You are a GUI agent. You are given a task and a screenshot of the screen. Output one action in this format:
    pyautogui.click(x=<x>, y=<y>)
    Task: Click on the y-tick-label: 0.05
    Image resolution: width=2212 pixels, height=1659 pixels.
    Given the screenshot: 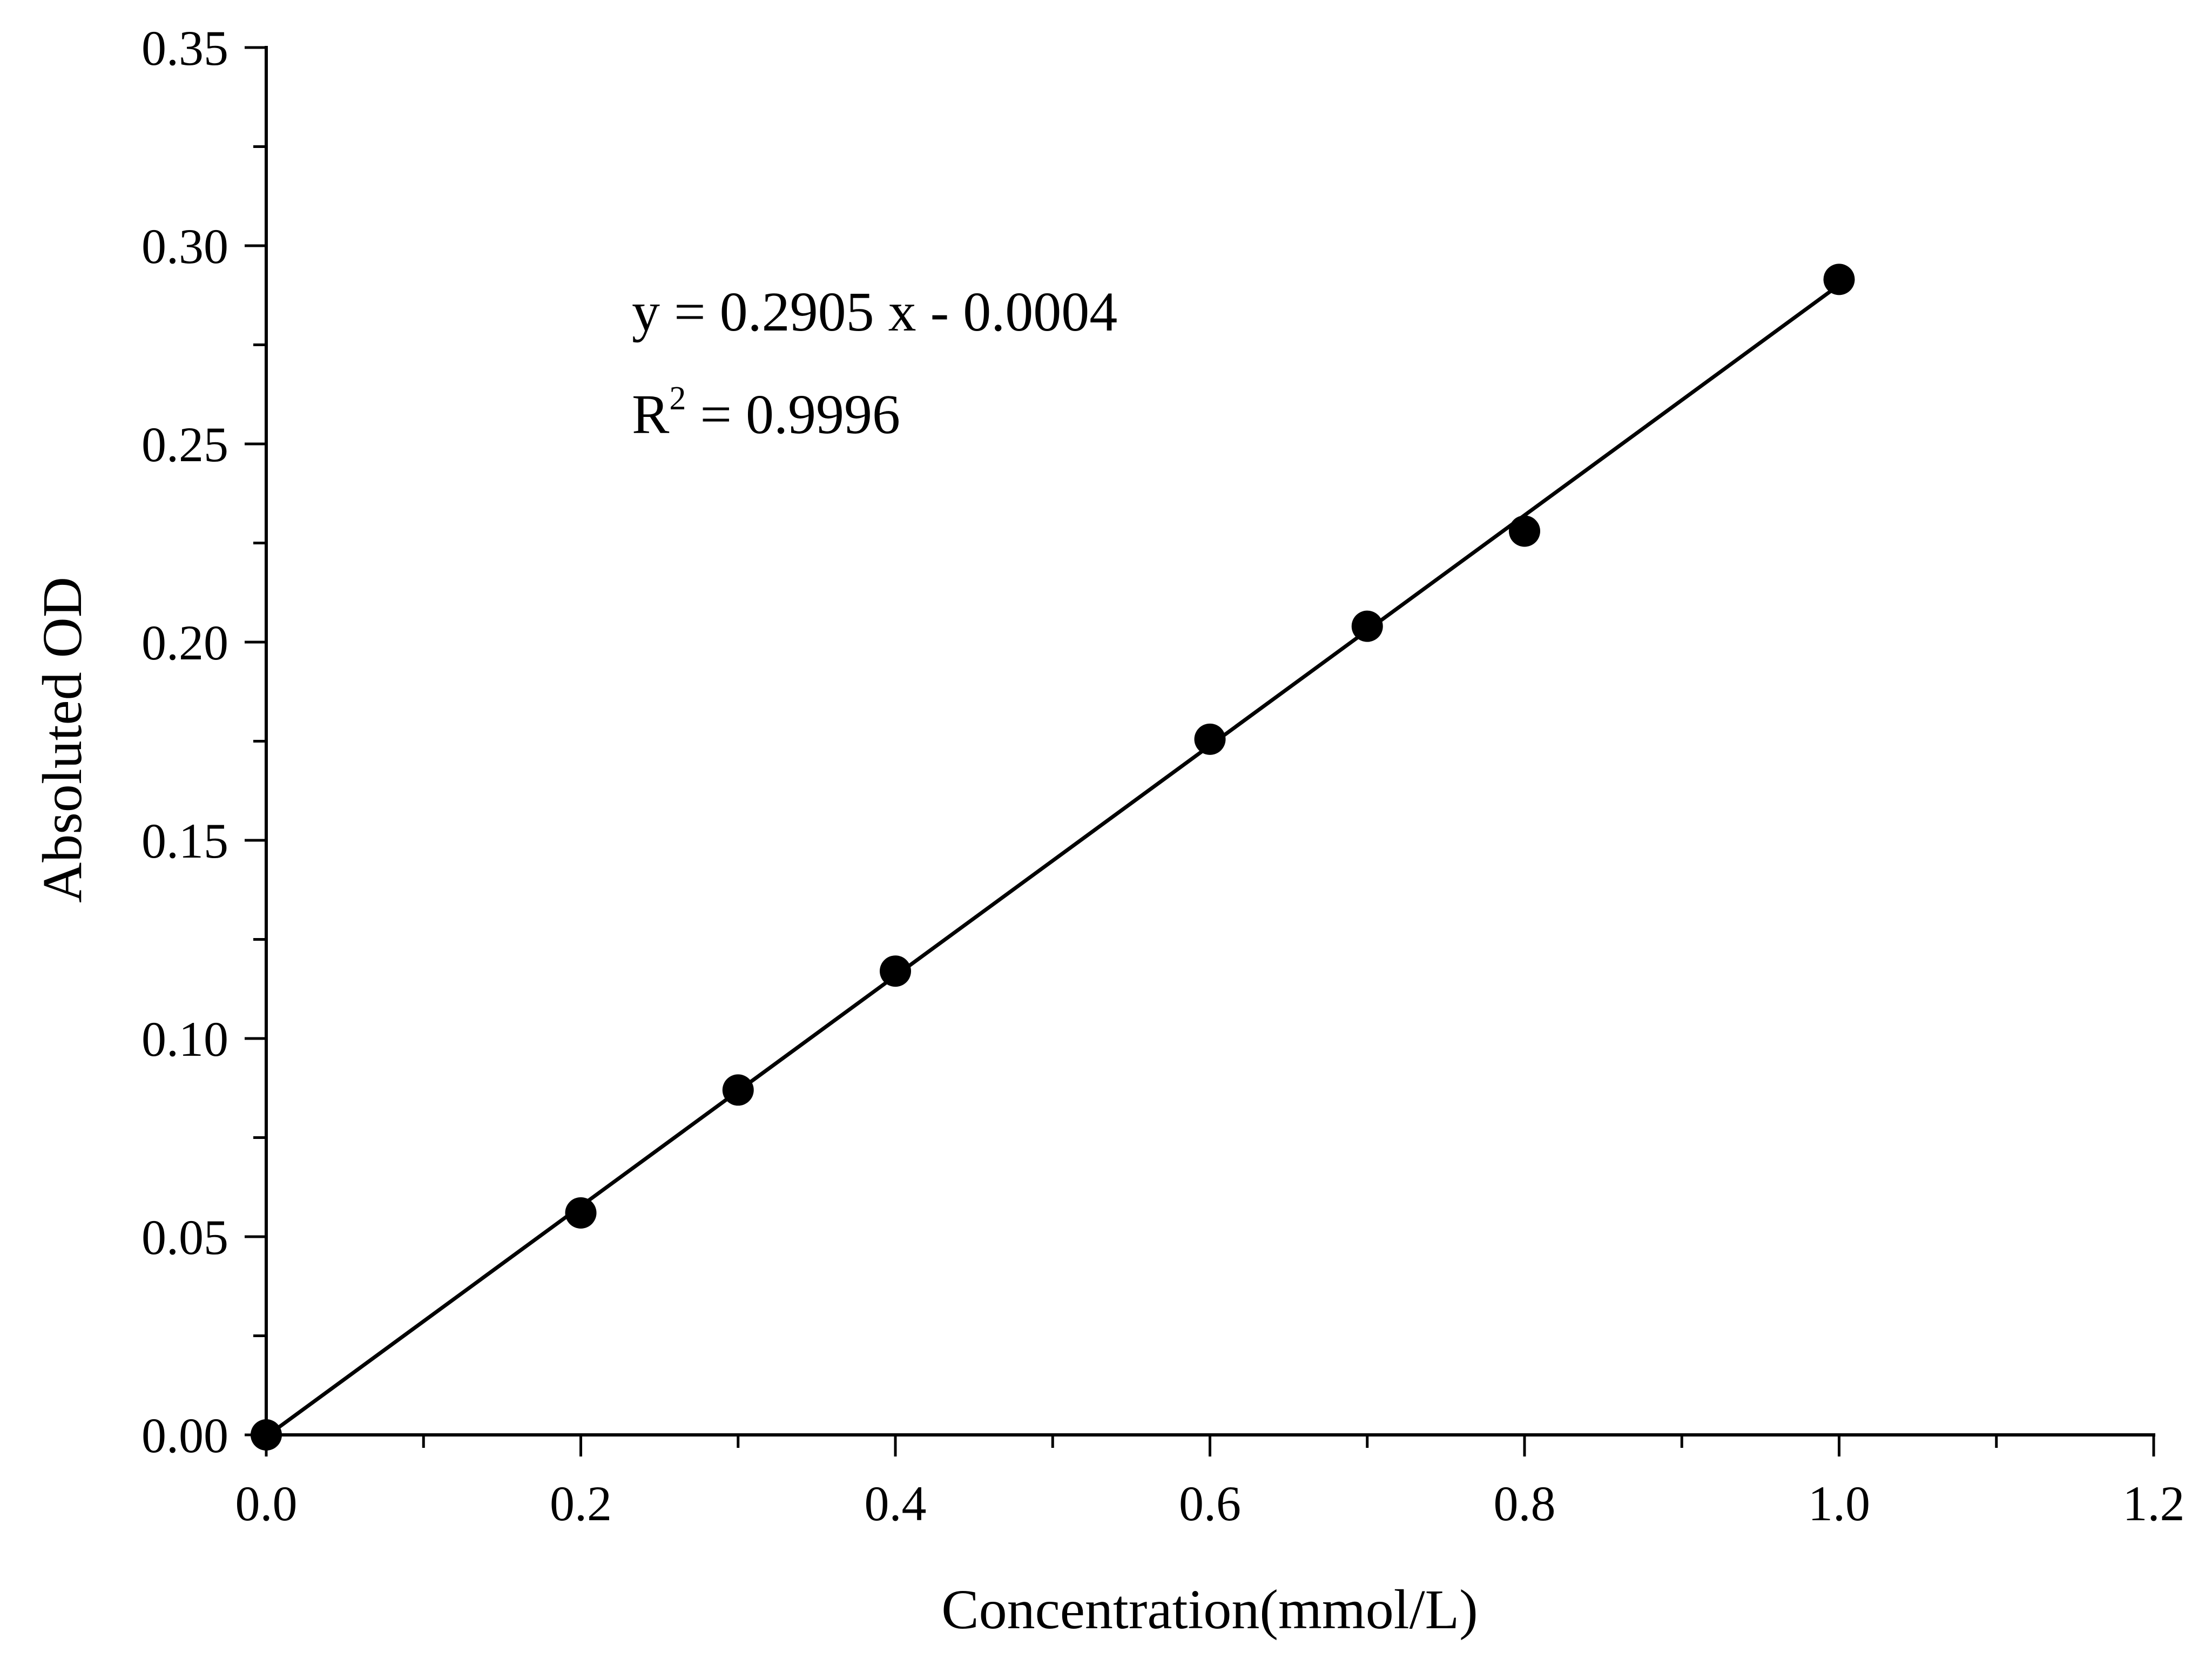 What is the action you would take?
    pyautogui.click(x=184, y=1237)
    